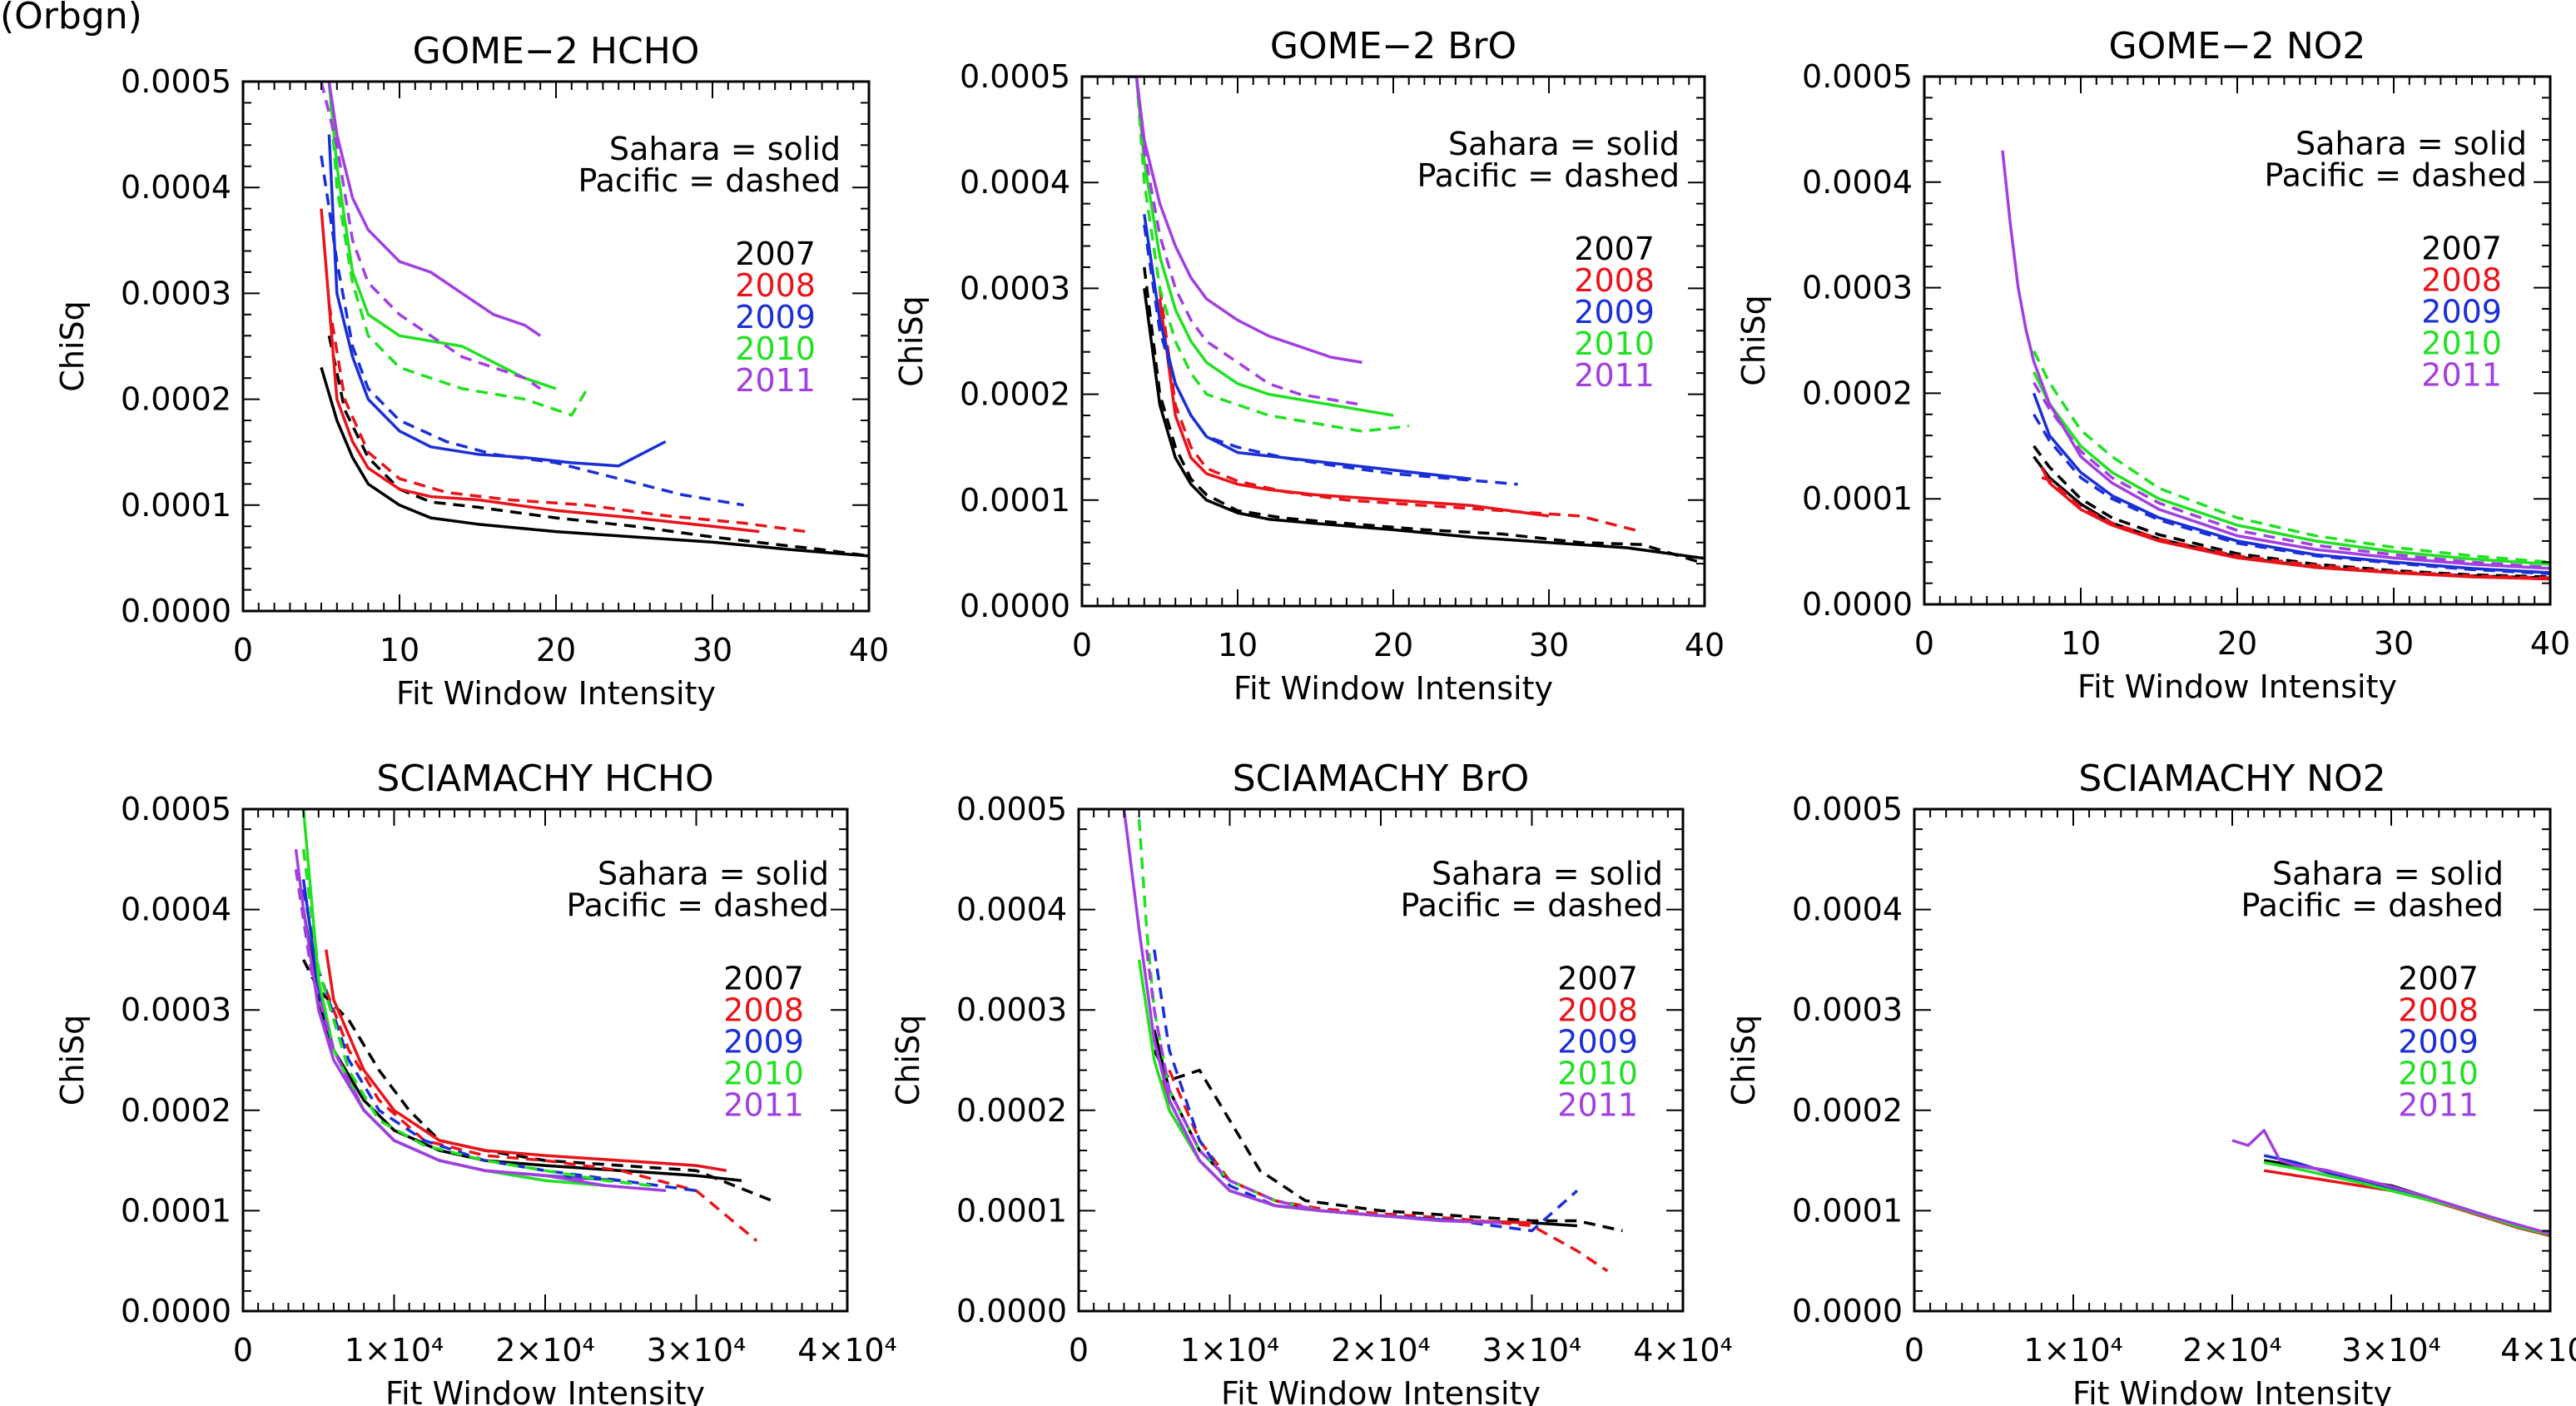  What do you see at coordinates (2232, 1350) in the screenshot?
I see `x-tick-label: 2×10⁴` at bounding box center [2232, 1350].